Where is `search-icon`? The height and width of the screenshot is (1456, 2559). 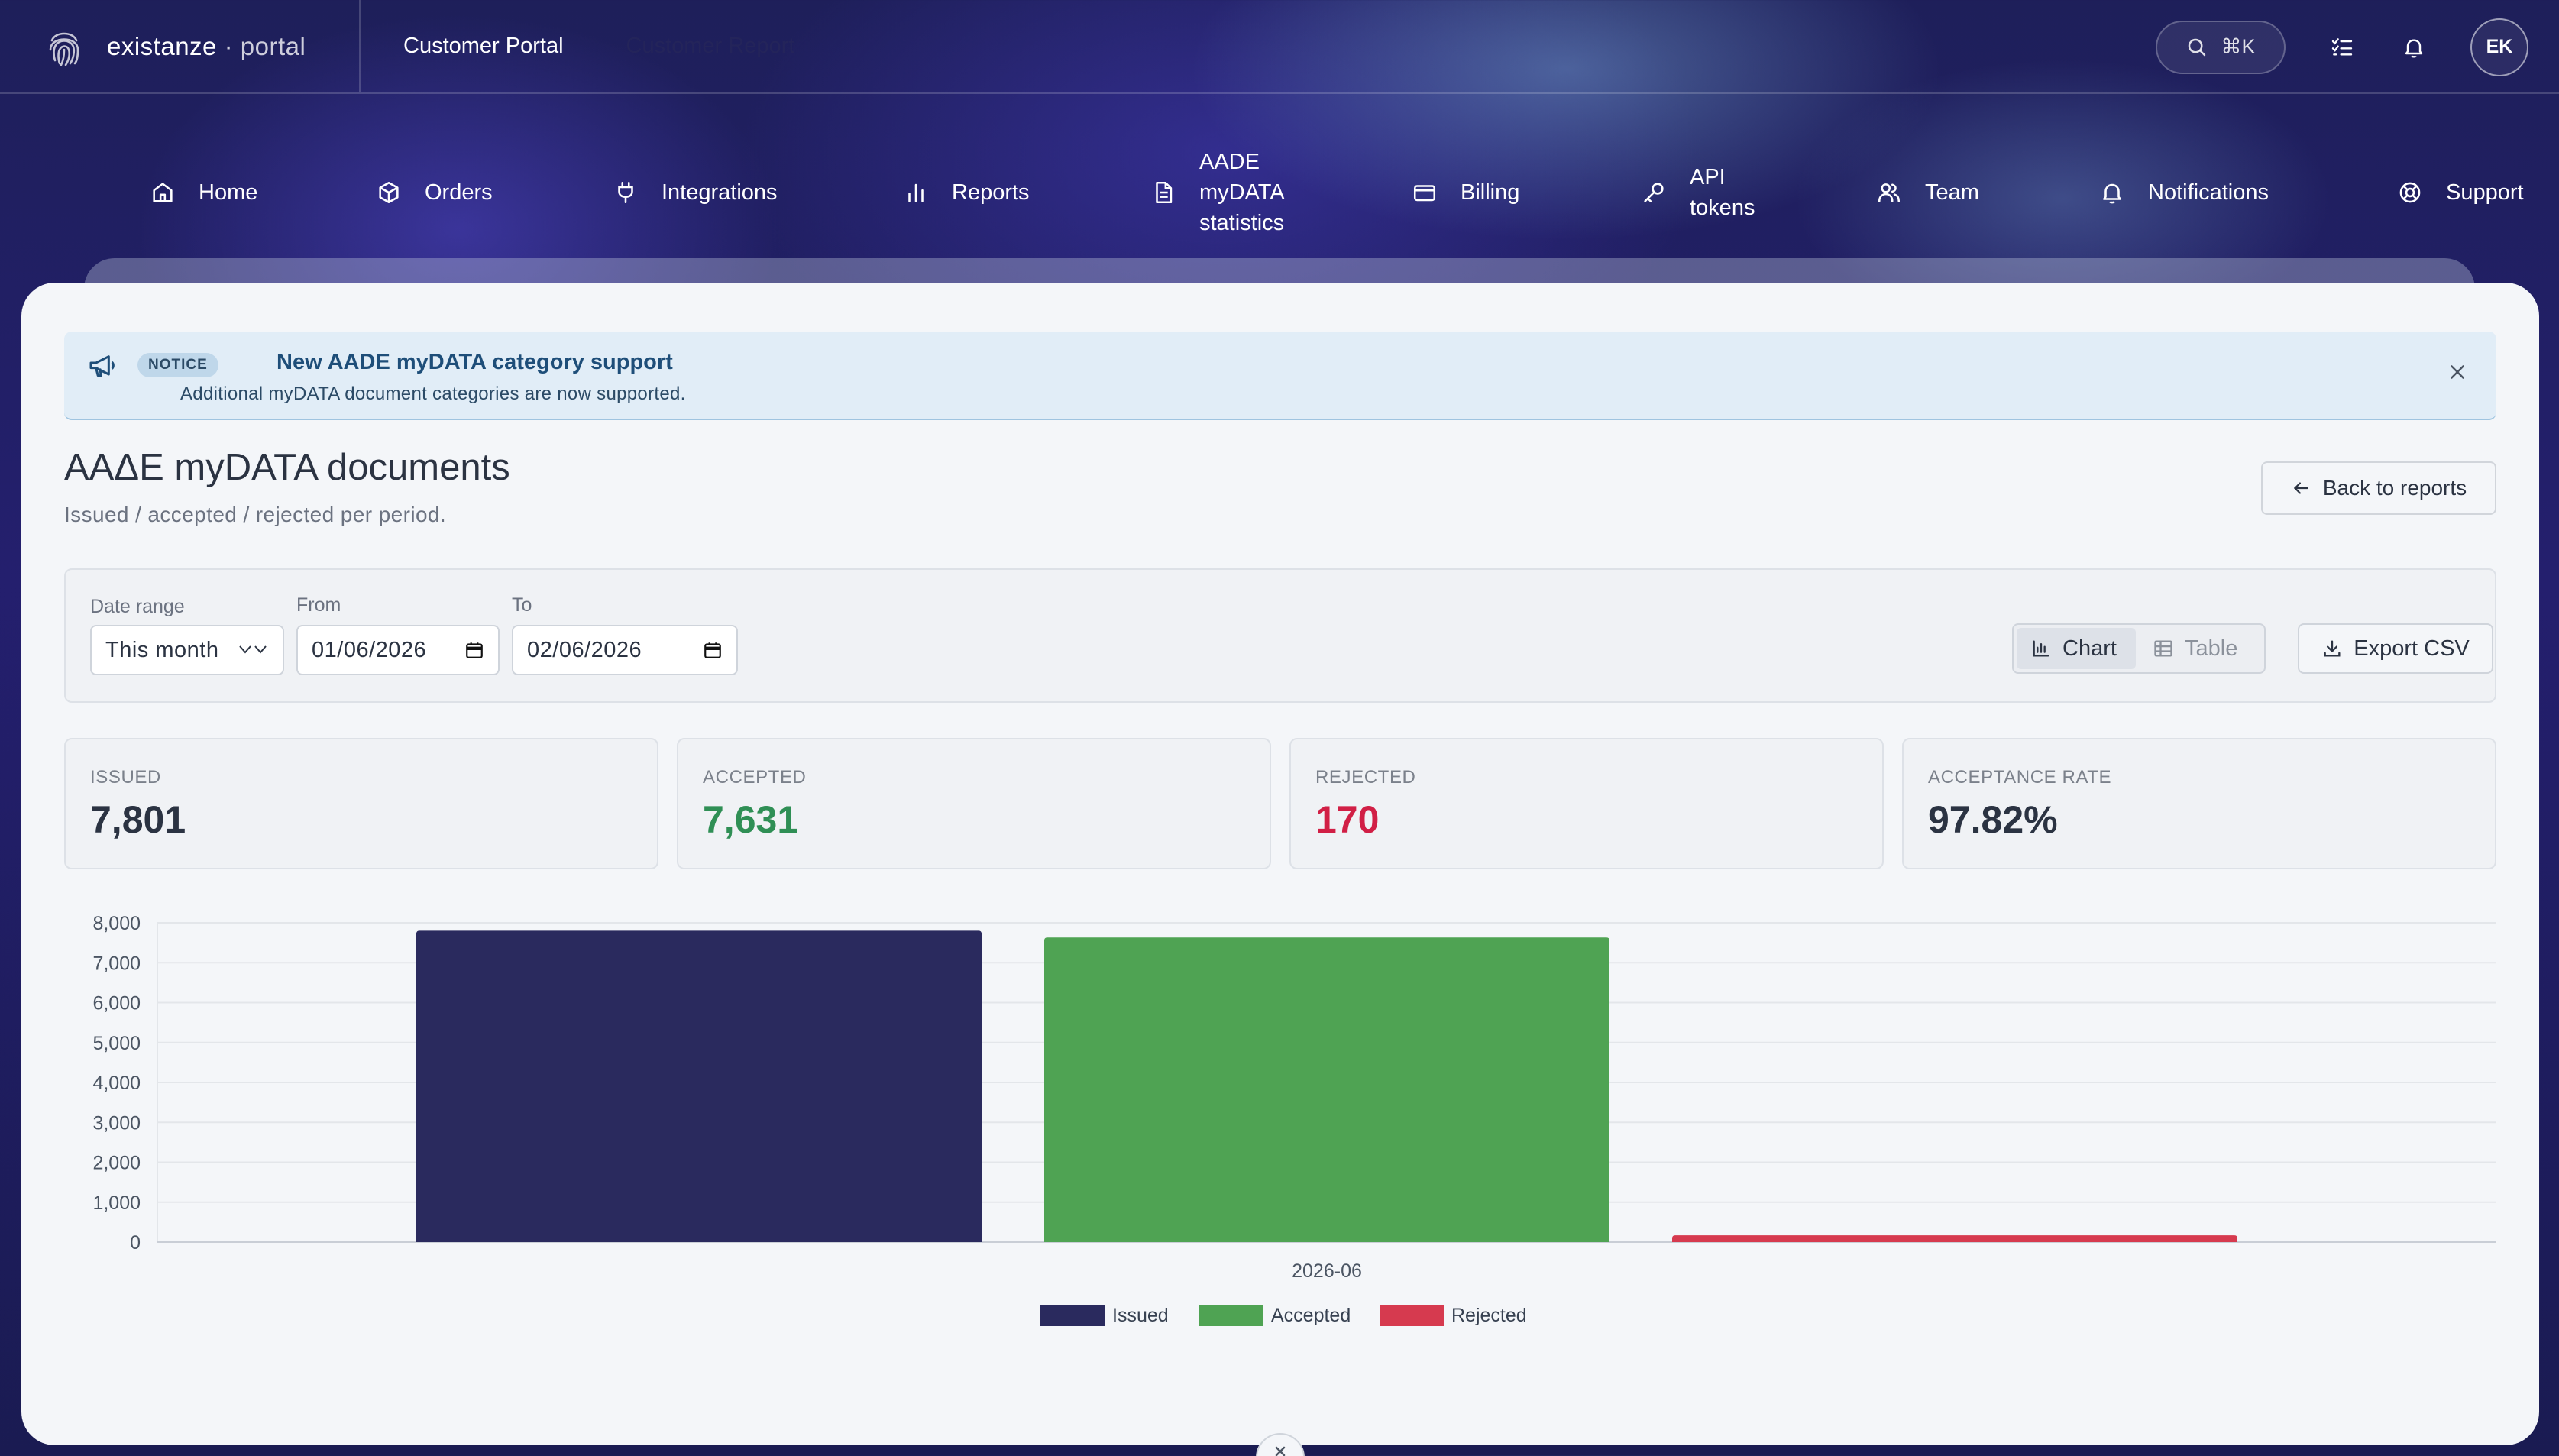 search-icon is located at coordinates (2196, 47).